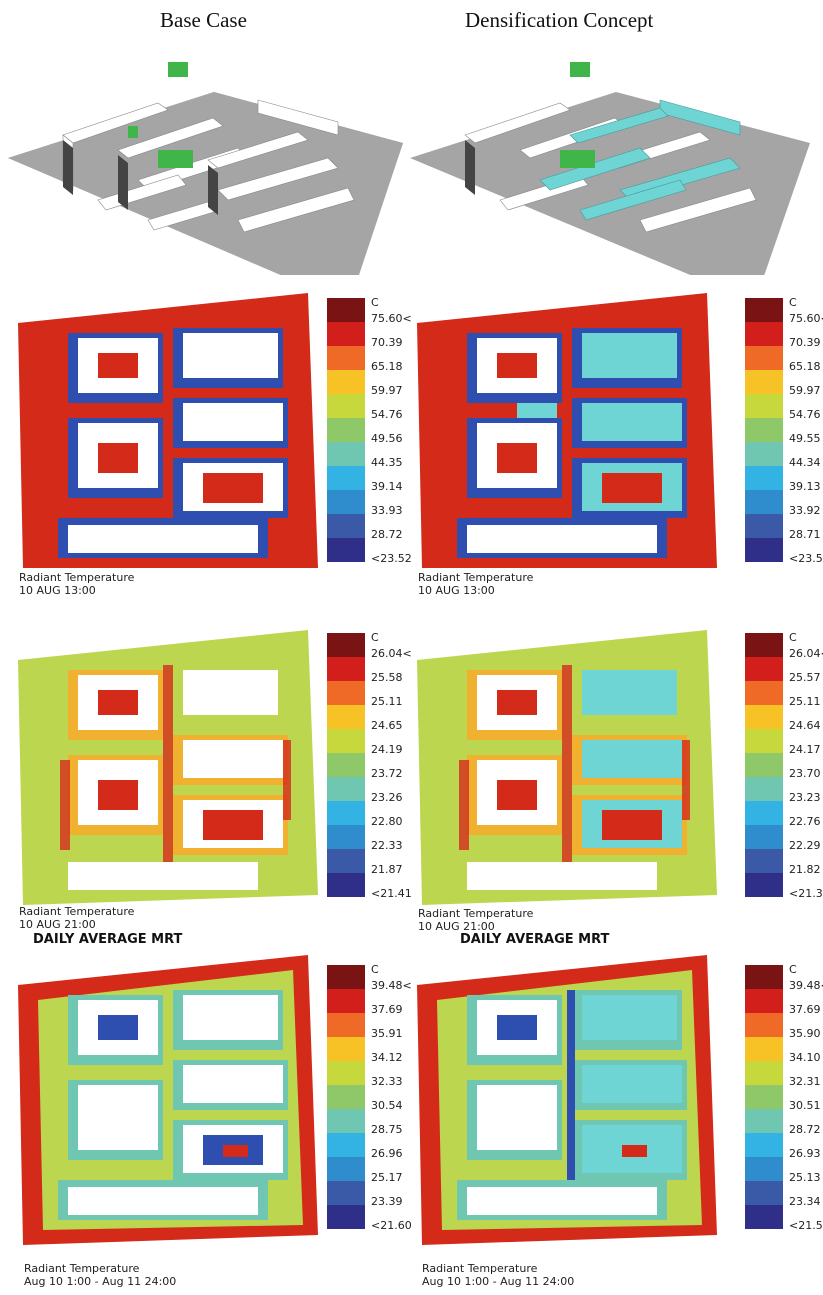  Describe the element at coordinates (805, 1201) in the screenshot. I see `legend-tick-label: 23.34` at that location.